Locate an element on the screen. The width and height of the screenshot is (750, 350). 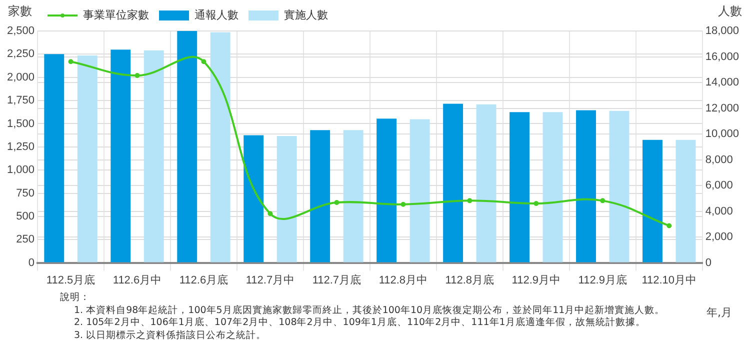
y-tick-label: 500 is located at coordinates (25, 216).